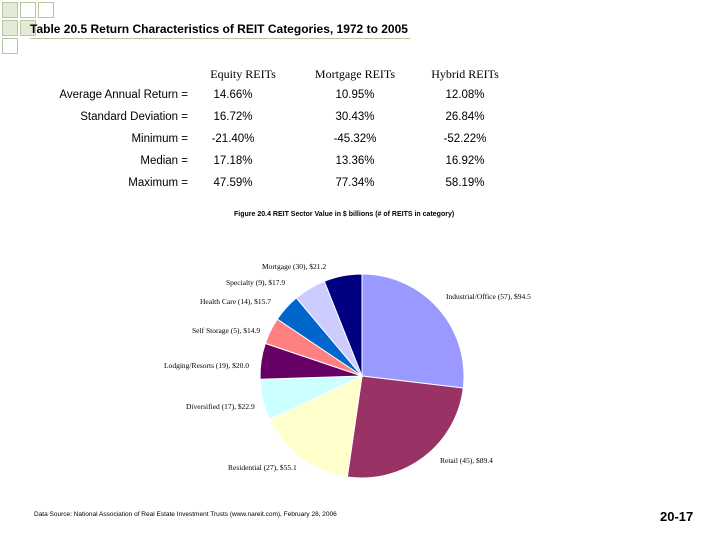 The image size is (720, 540). Describe the element at coordinates (355, 117) in the screenshot. I see `table-cell: 30.43%` at that location.